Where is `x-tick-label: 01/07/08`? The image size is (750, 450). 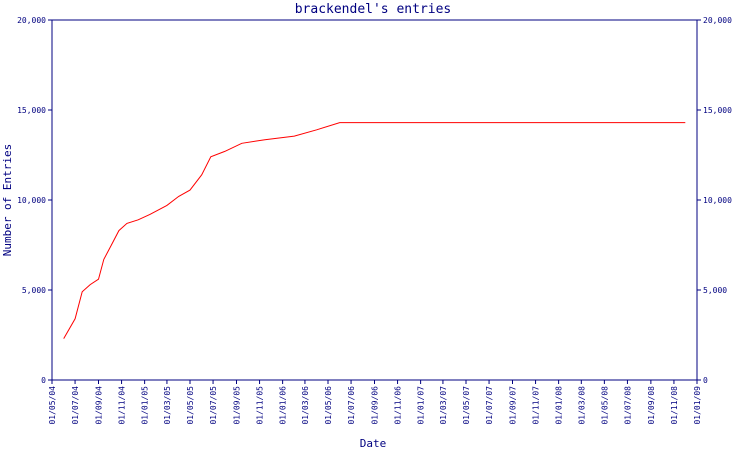 x-tick-label: 01/07/08 is located at coordinates (627, 405).